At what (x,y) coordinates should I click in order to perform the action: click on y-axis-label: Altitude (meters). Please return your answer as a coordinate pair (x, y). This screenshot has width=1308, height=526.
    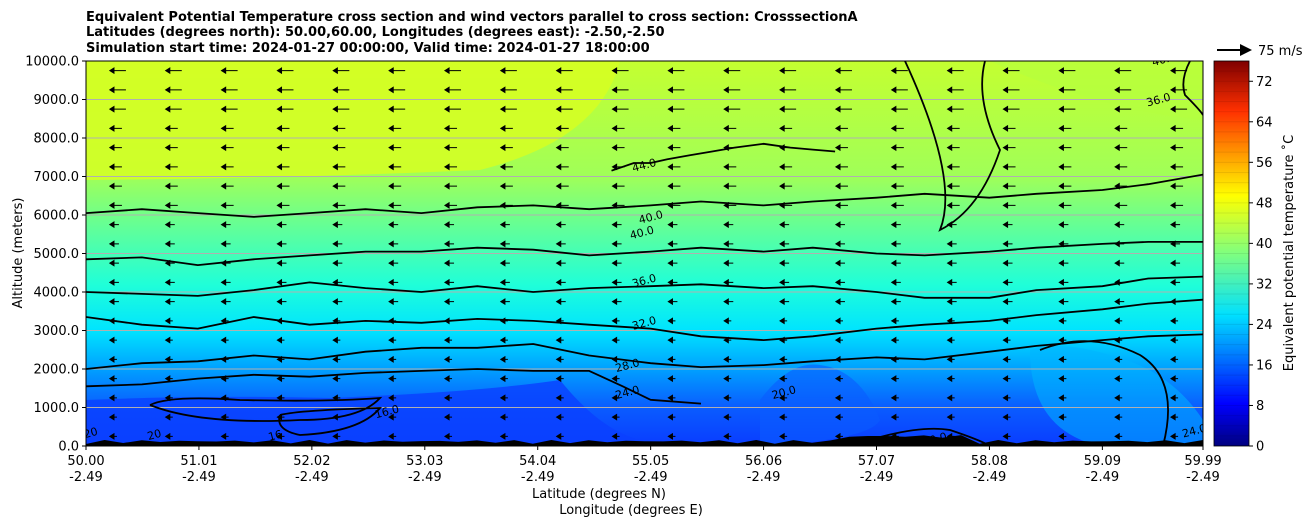
    Looking at the image, I should click on (18, 253).